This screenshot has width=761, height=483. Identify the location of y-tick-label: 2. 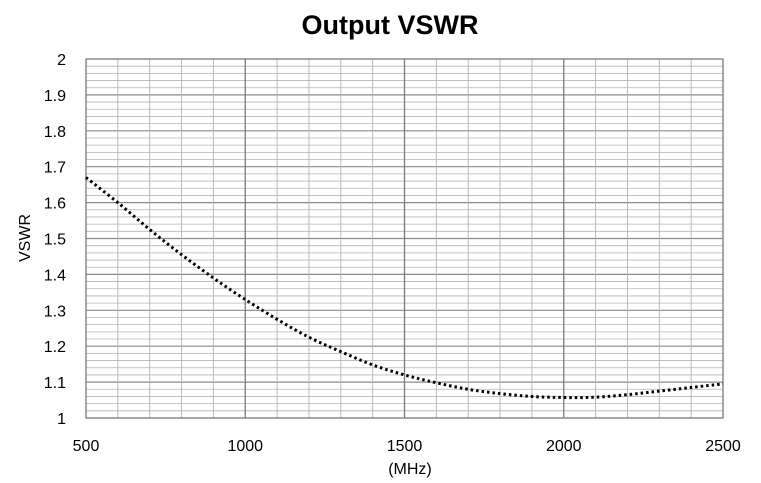
(61, 60).